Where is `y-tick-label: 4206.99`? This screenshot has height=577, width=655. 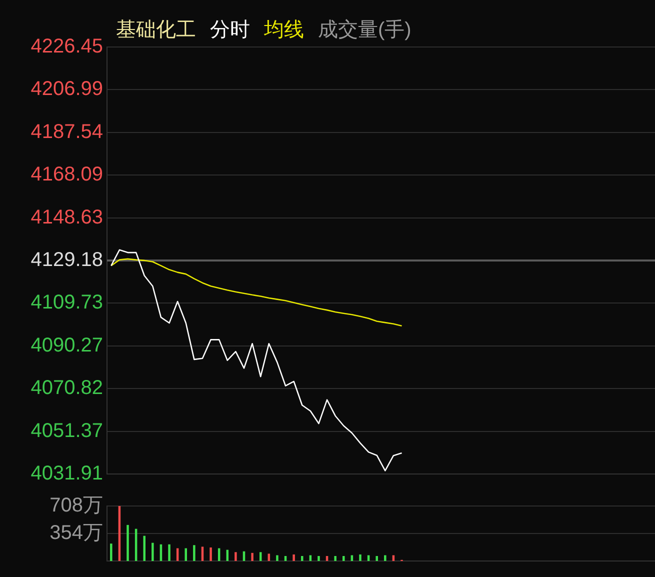 y-tick-label: 4206.99 is located at coordinates (66, 89).